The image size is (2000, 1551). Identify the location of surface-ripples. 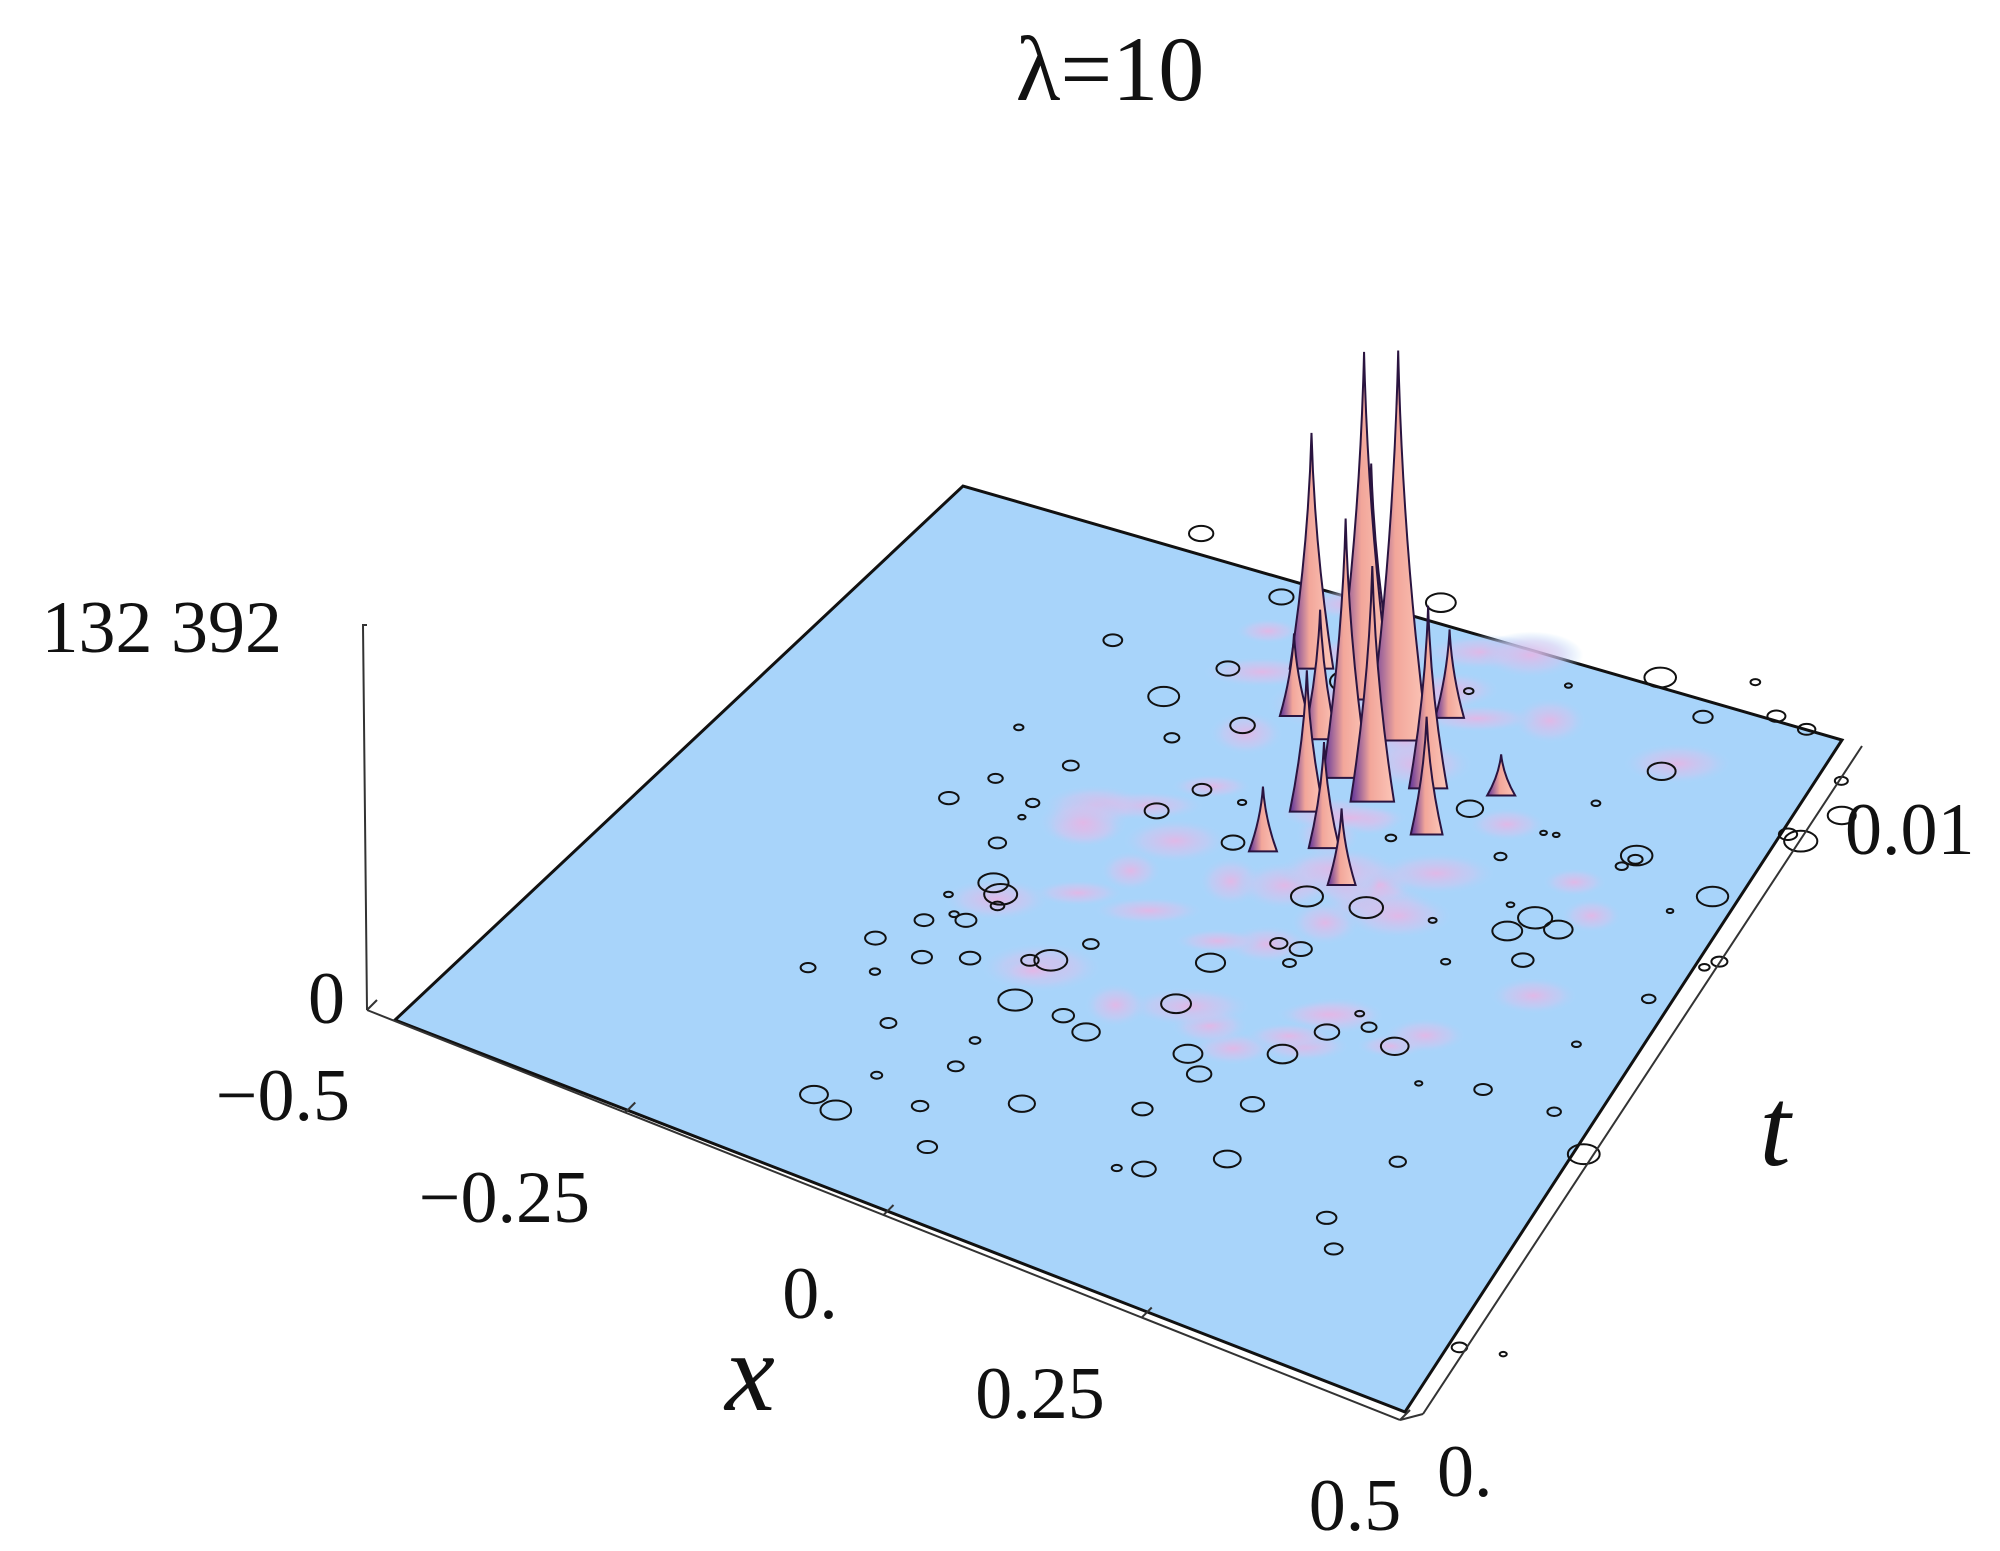
(1337, 827).